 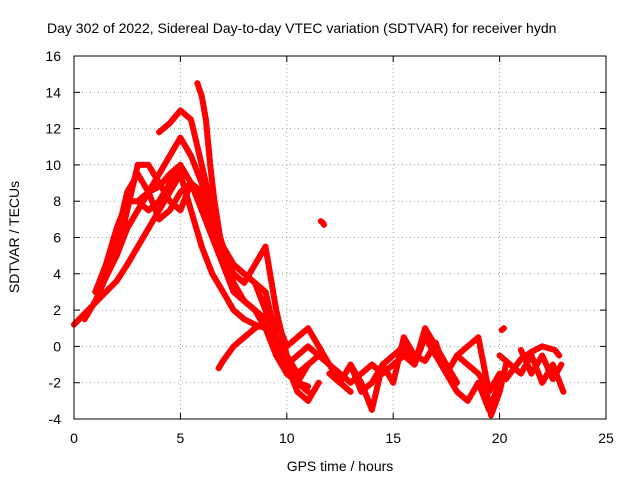 I want to click on y-tick-label: 0, so click(x=57, y=346).